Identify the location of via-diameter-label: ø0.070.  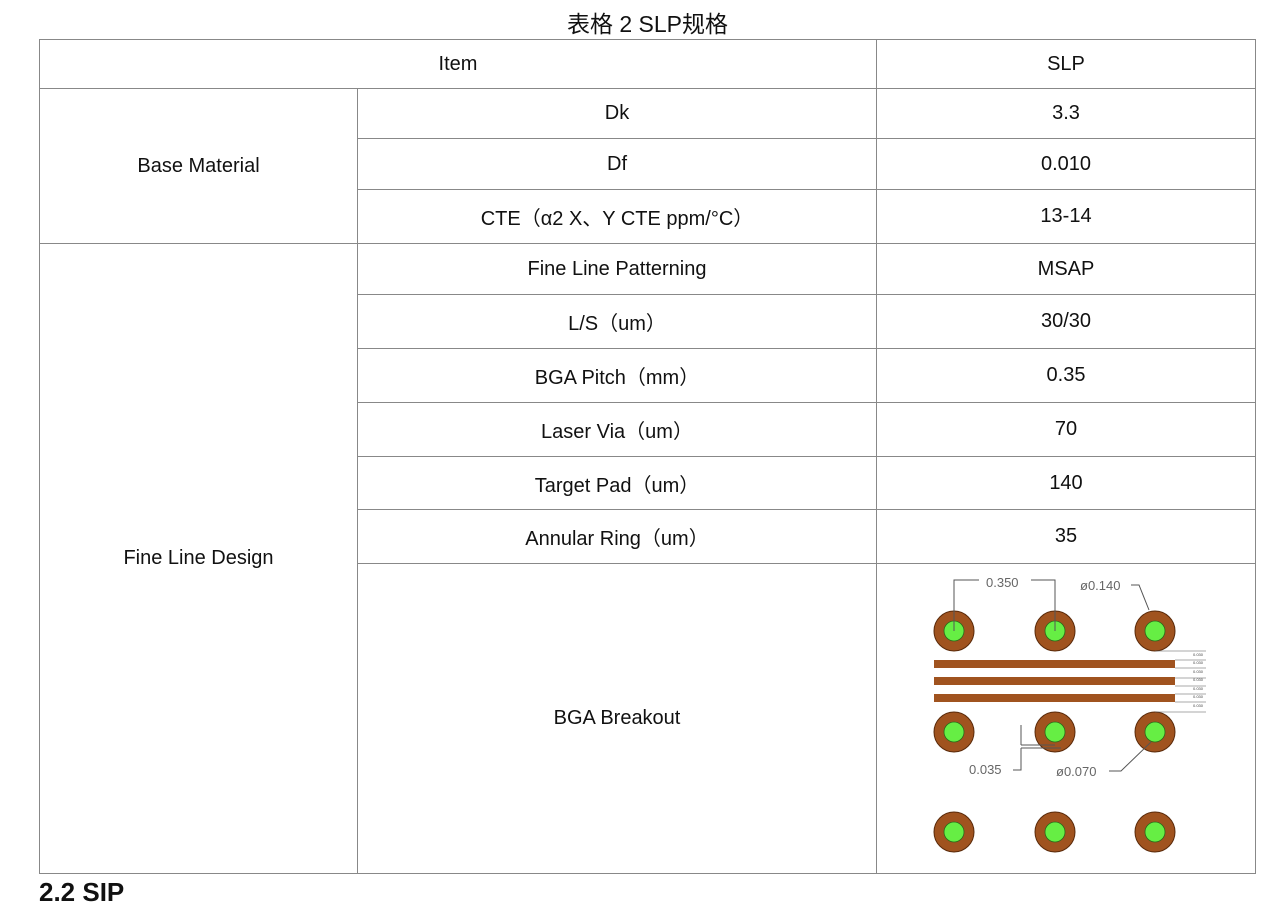
(1076, 771).